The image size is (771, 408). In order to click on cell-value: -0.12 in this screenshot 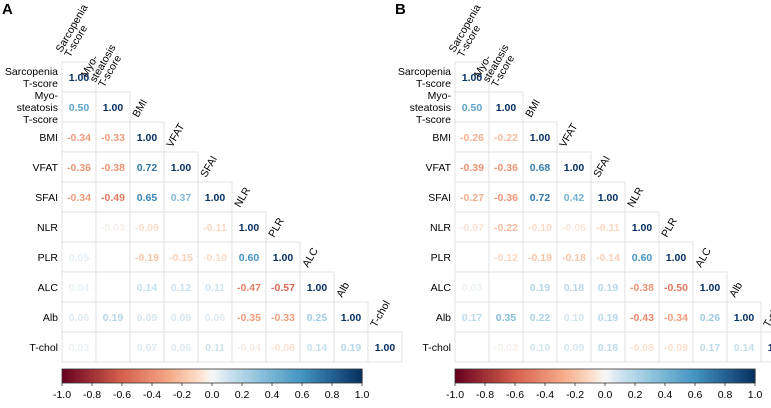, I will do `click(506, 258)`.